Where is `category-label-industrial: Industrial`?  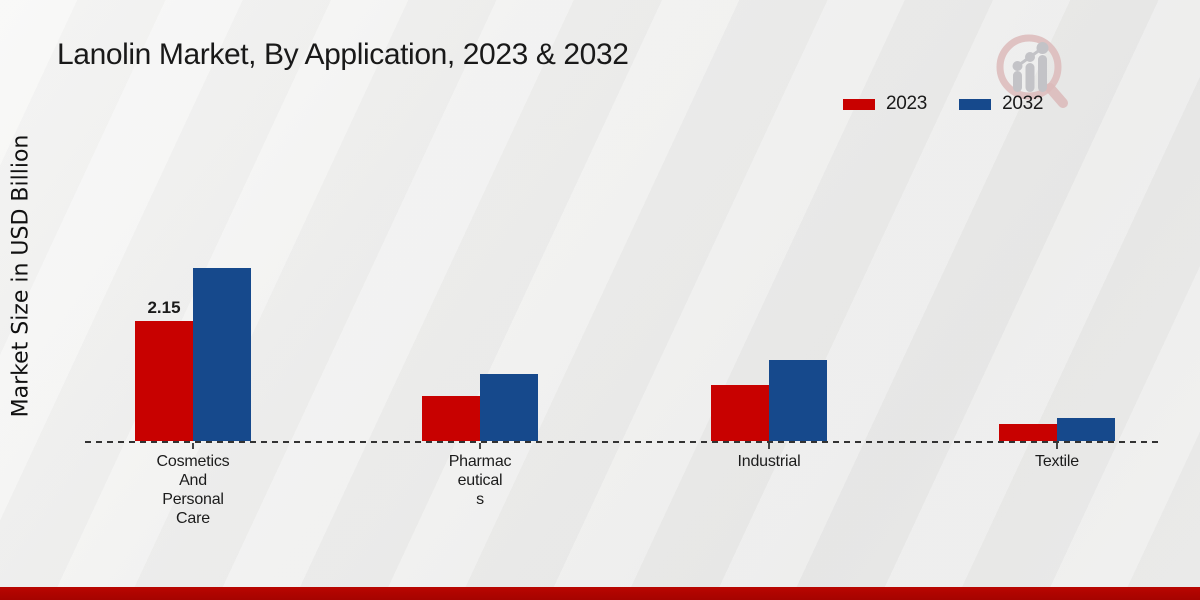
category-label-industrial: Industrial is located at coordinates (769, 461).